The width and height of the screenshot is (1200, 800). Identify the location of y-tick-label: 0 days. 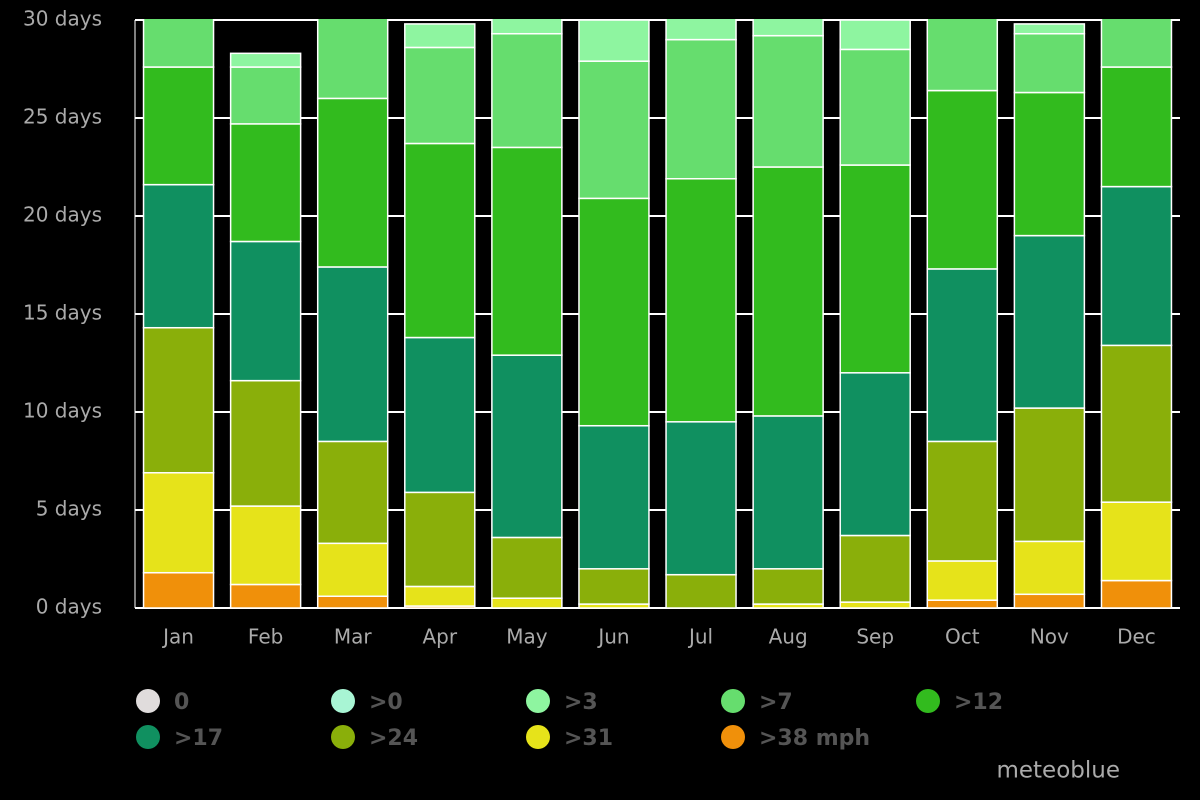
(69, 607).